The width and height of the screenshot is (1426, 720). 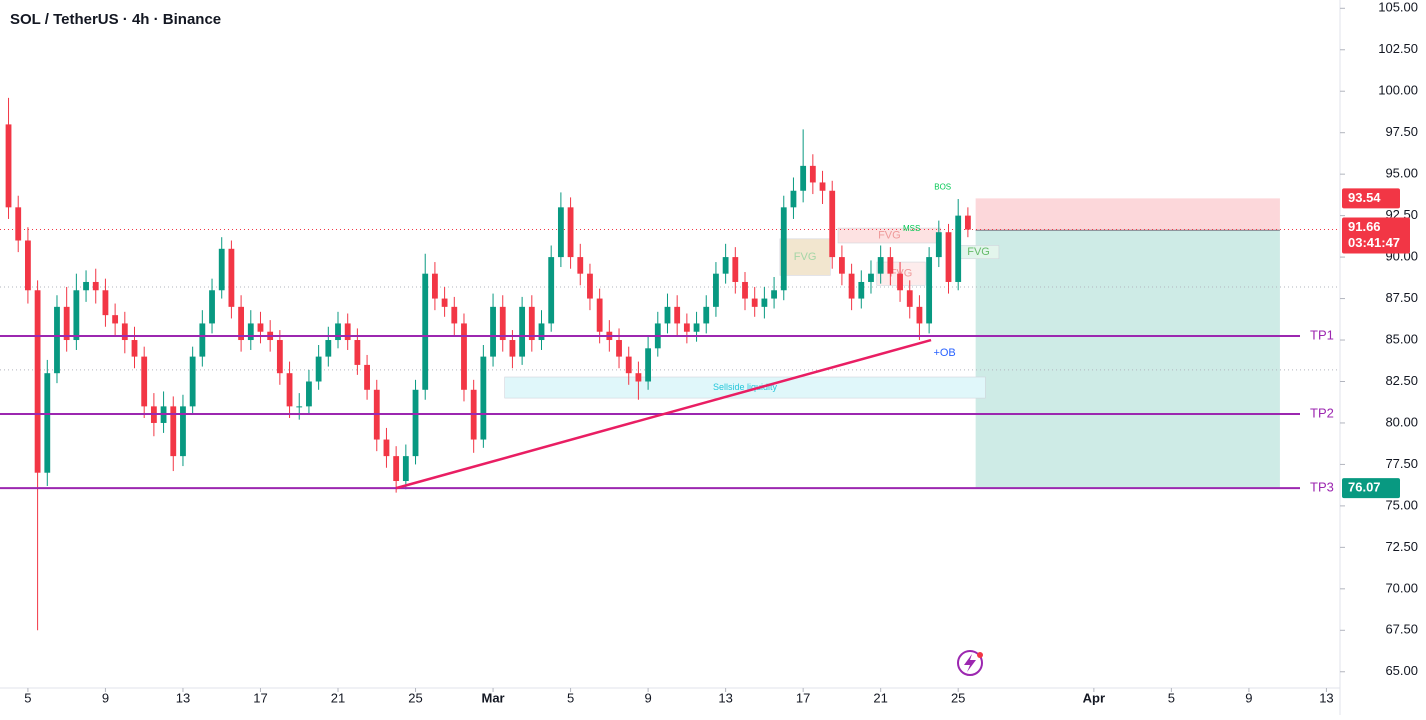 I want to click on target-price-tag-label: 76.07, so click(x=1364, y=487).